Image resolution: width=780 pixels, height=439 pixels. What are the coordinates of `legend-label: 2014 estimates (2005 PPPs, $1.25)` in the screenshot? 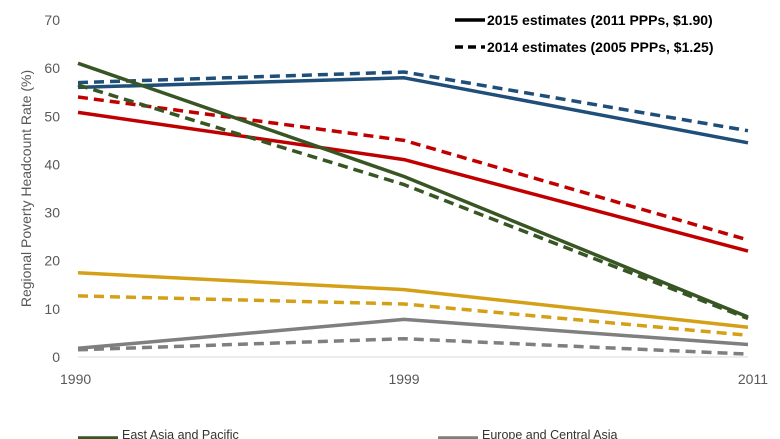 It's located at (600, 47).